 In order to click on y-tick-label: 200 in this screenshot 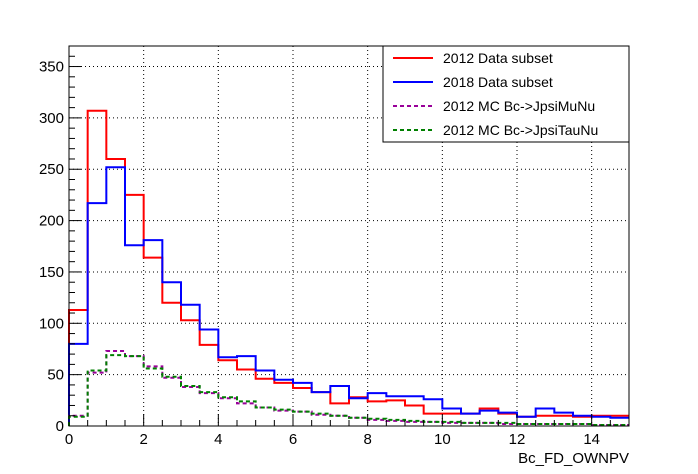, I will do `click(51, 221)`.